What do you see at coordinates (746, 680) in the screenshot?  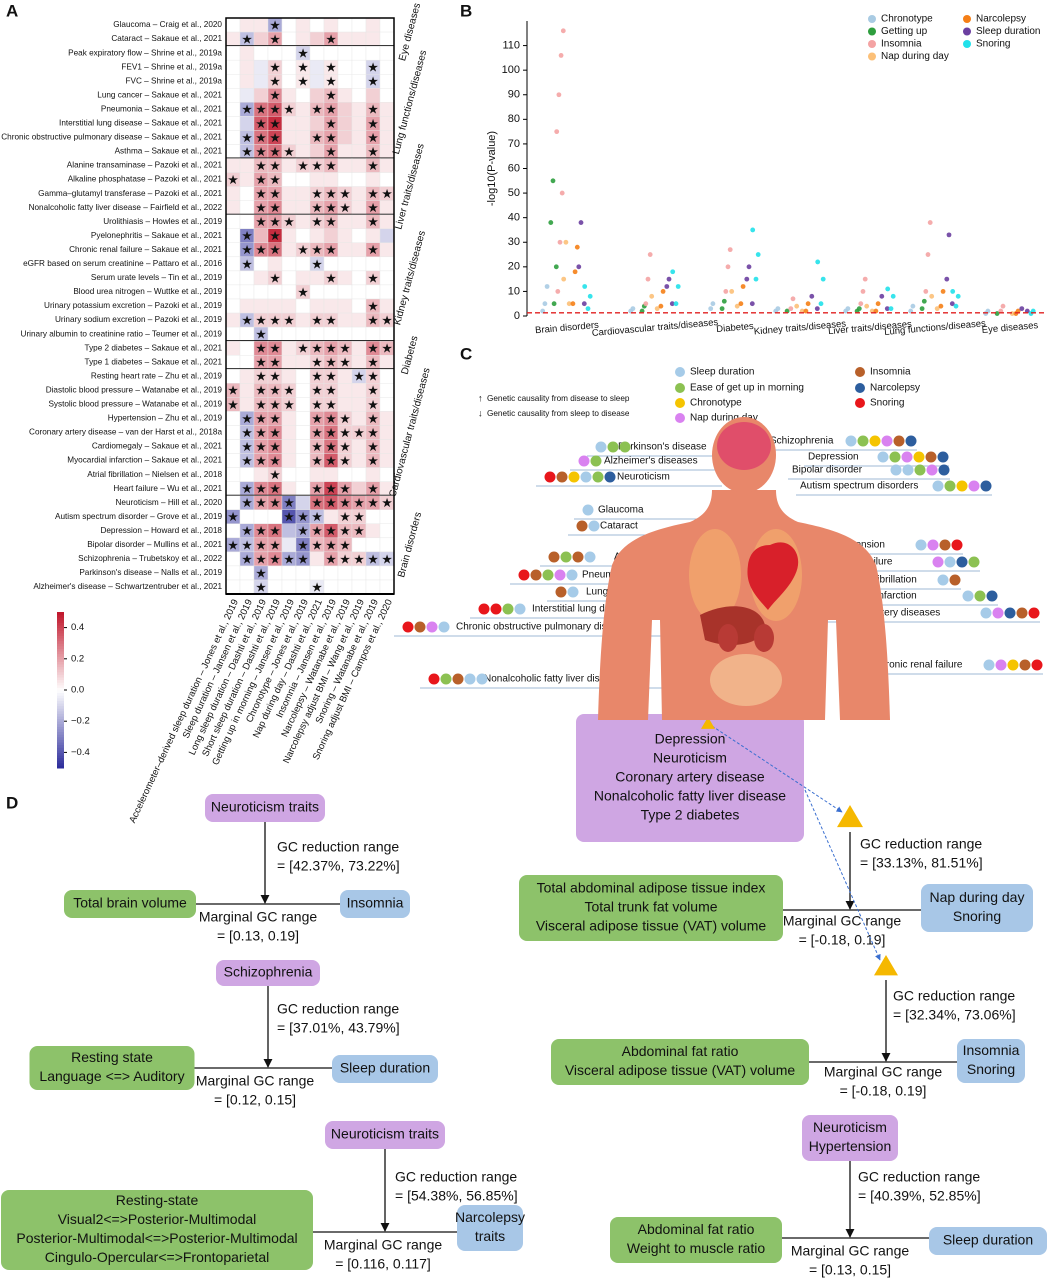 I see `intestine` at bounding box center [746, 680].